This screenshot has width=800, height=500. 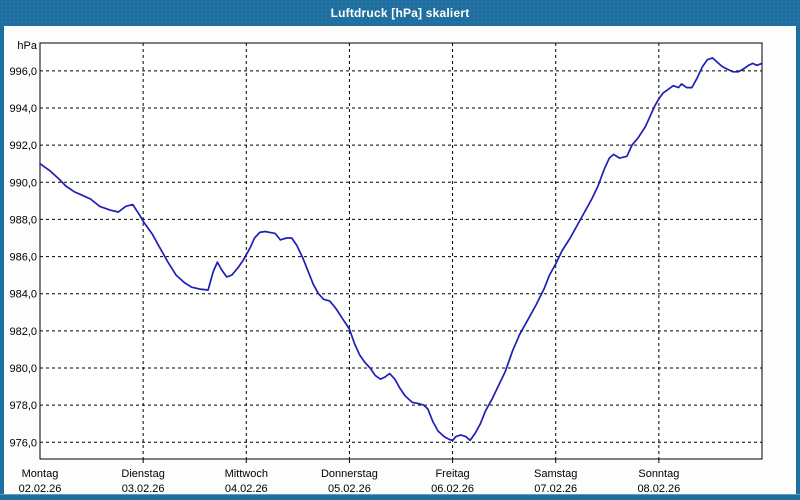 What do you see at coordinates (40, 488) in the screenshot?
I see `x-date-label: 02.02.26` at bounding box center [40, 488].